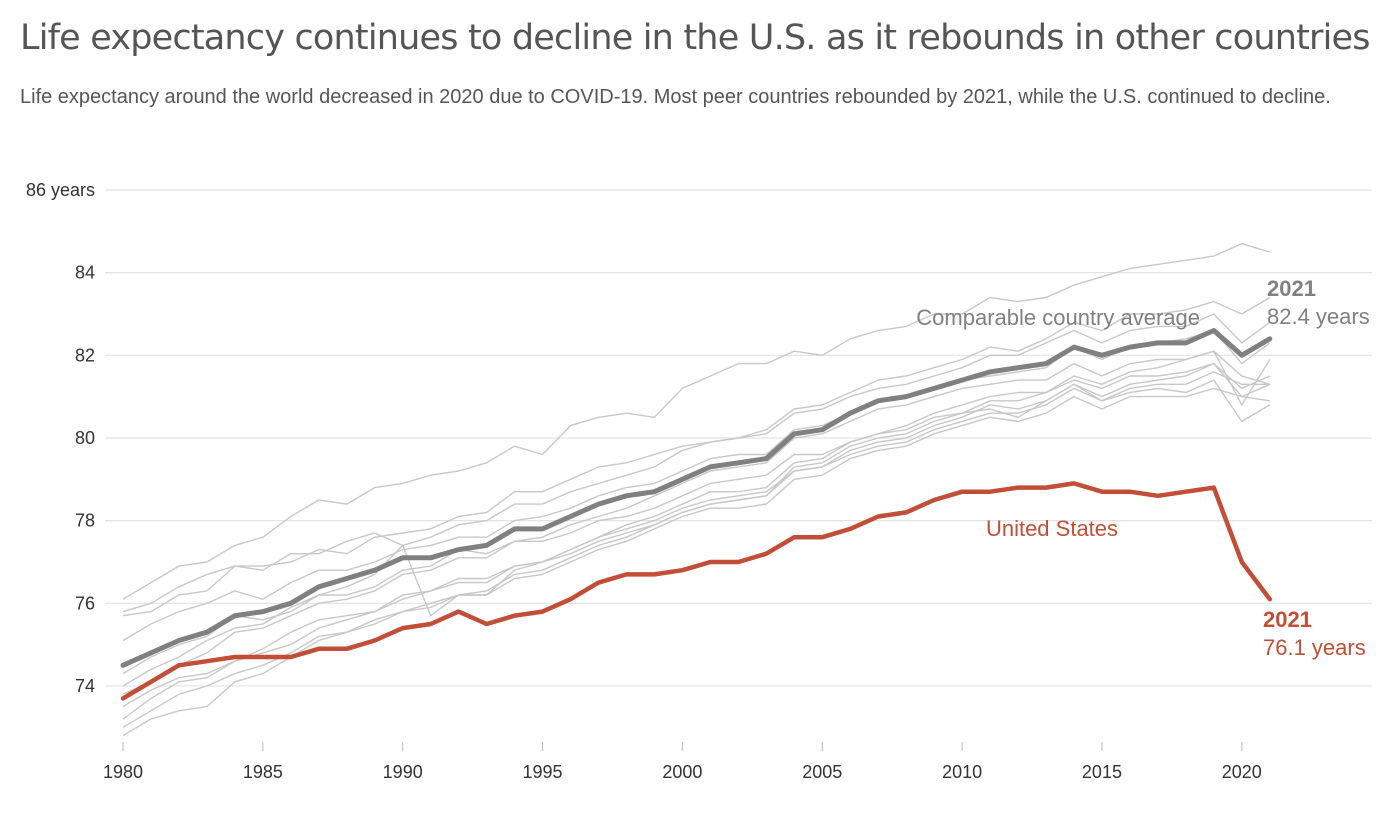 The height and width of the screenshot is (813, 1400). I want to click on x-axis: 1980 1985 1990 1995 2000 2005 2010 2015 2020, so click(682, 762).